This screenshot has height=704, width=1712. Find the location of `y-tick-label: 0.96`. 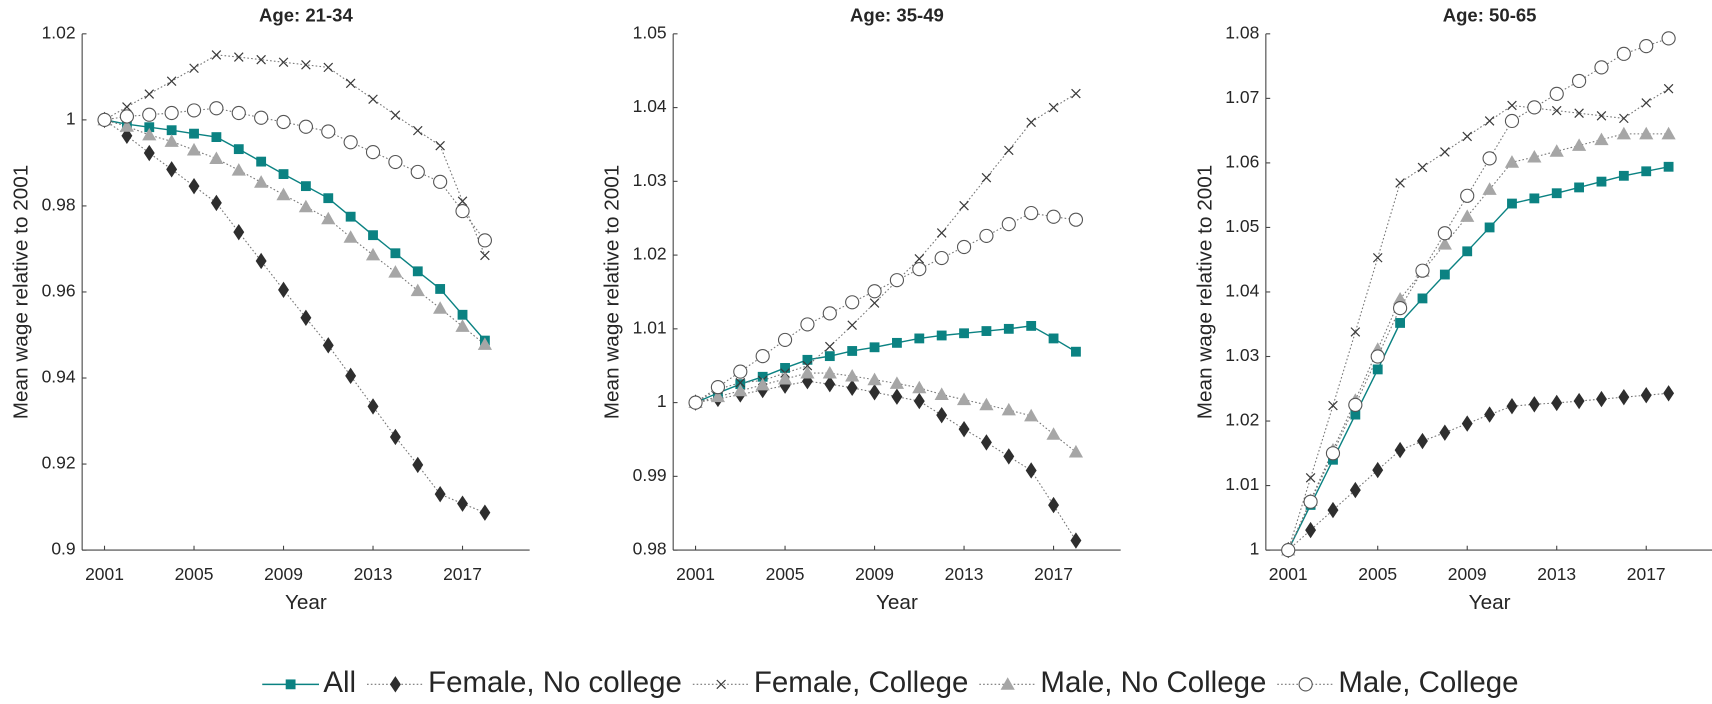

y-tick-label: 0.96 is located at coordinates (59, 291).